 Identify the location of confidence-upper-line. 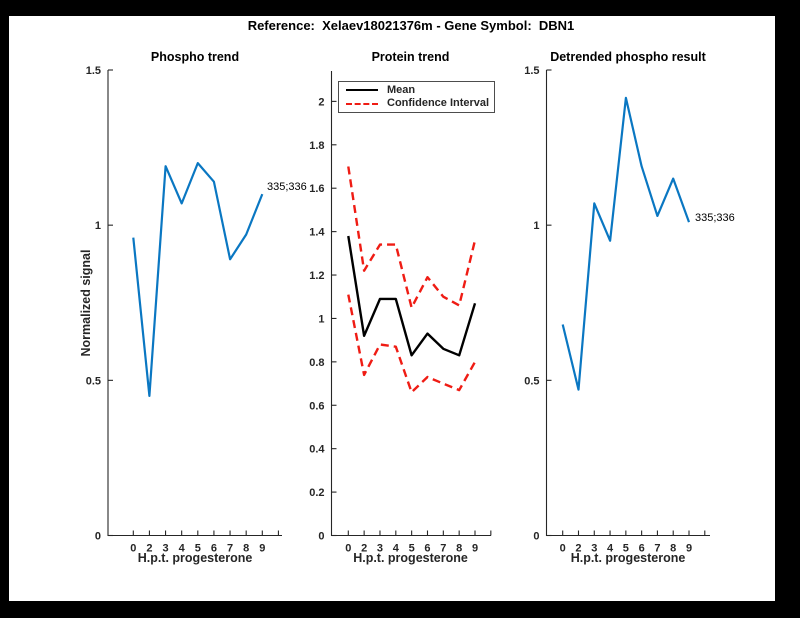
(412, 237).